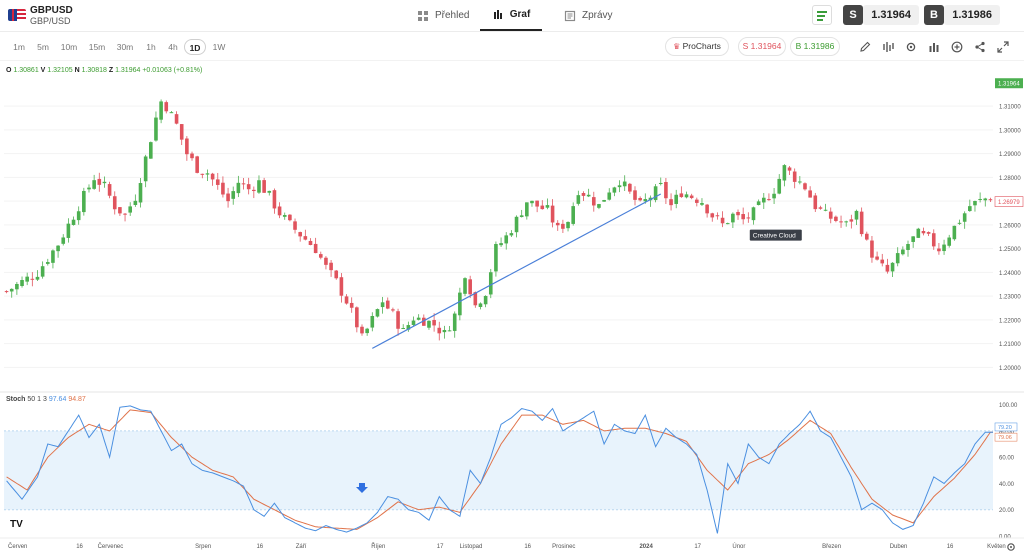  What do you see at coordinates (19, 47) in the screenshot?
I see `timeframe-1m: 1m` at bounding box center [19, 47].